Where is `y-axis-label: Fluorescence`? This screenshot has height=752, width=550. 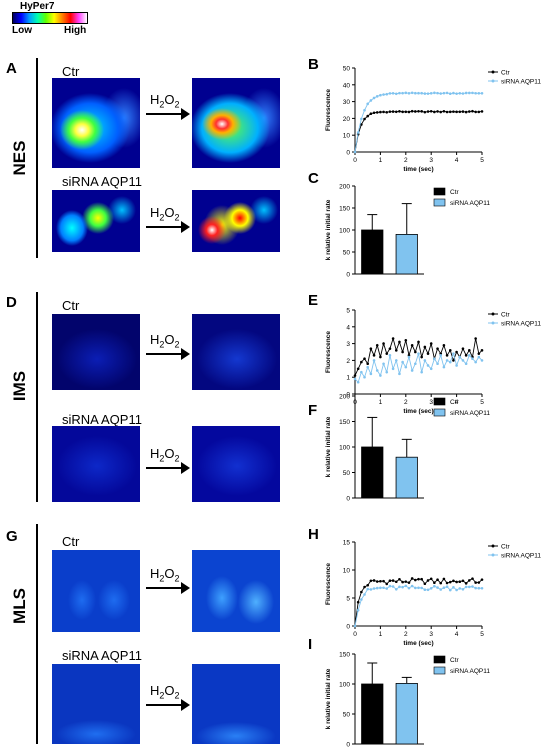 y-axis-label: Fluorescence is located at coordinates (328, 110).